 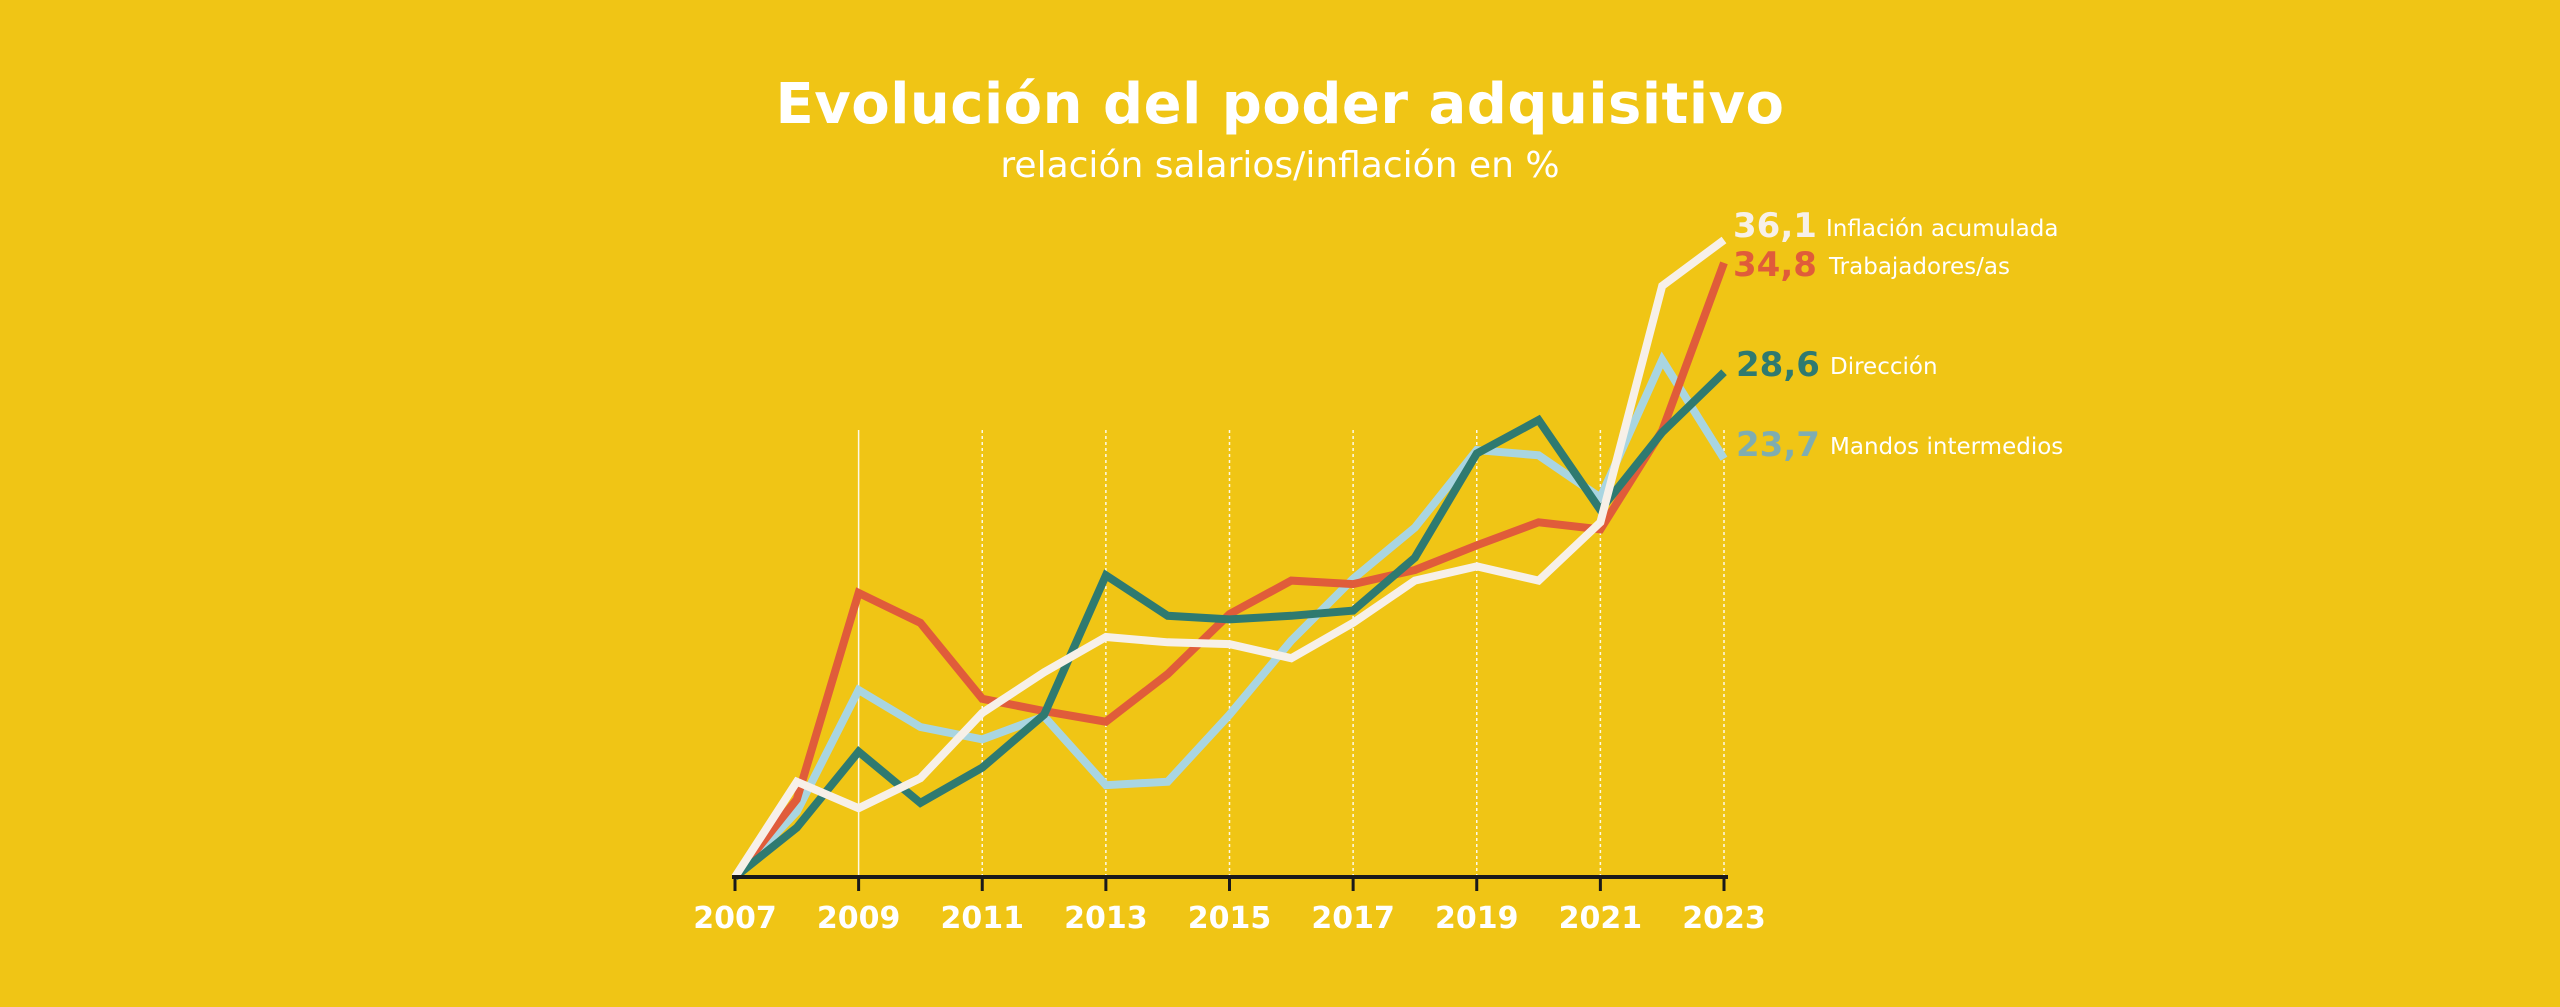 I want to click on end-value: 28,6, so click(x=1778, y=365).